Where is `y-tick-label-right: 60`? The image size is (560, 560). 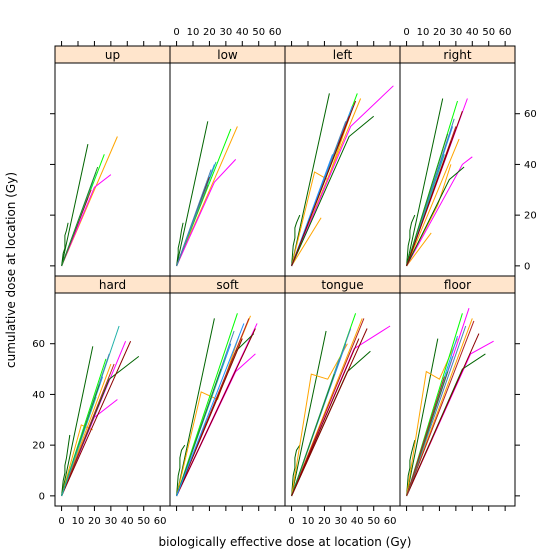
y-tick-label-right: 60 is located at coordinates (530, 114).